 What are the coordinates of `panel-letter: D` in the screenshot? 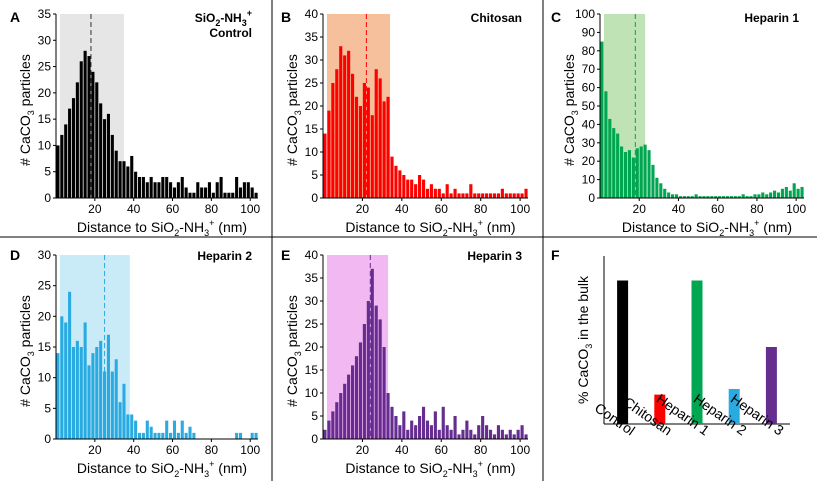 It's located at (15, 255).